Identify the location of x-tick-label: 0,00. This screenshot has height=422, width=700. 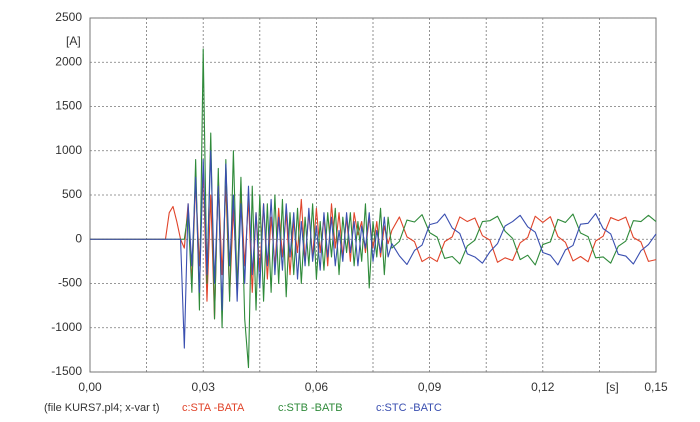
(90, 387).